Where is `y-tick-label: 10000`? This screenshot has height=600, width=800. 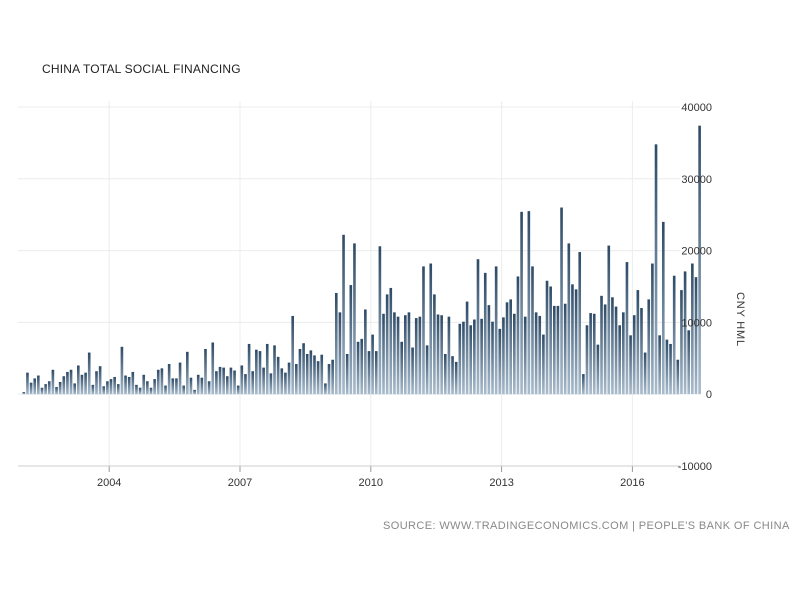 y-tick-label: 10000 is located at coordinates (696, 323).